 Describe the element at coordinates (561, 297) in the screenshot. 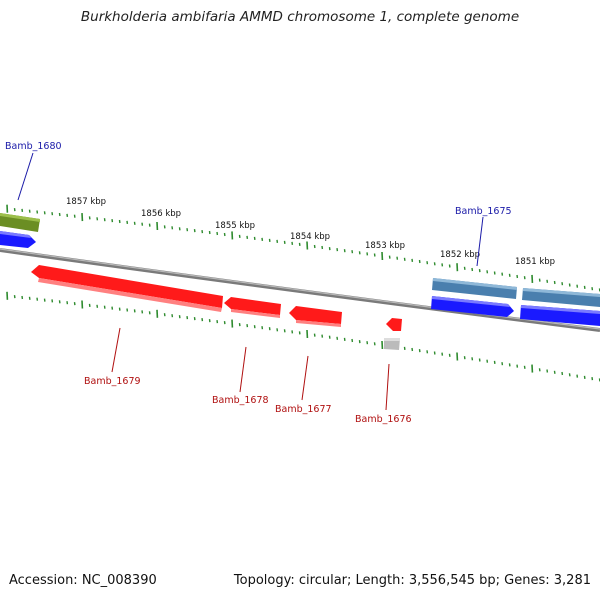

I see `gene-feature-bamb-1675-b` at that location.